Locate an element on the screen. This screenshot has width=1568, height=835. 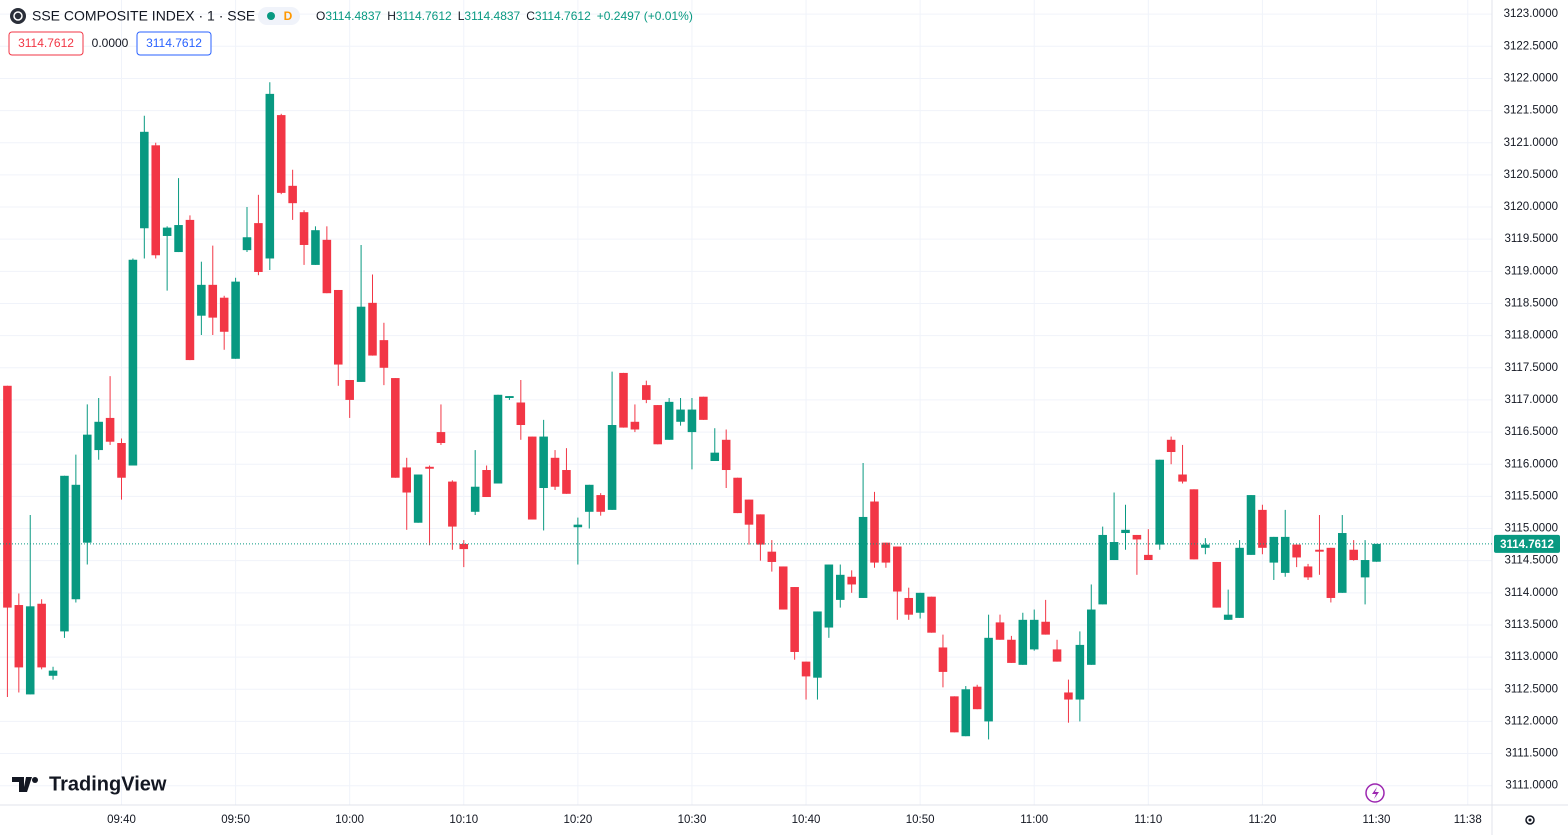
lightning-icon is located at coordinates (1375, 793).